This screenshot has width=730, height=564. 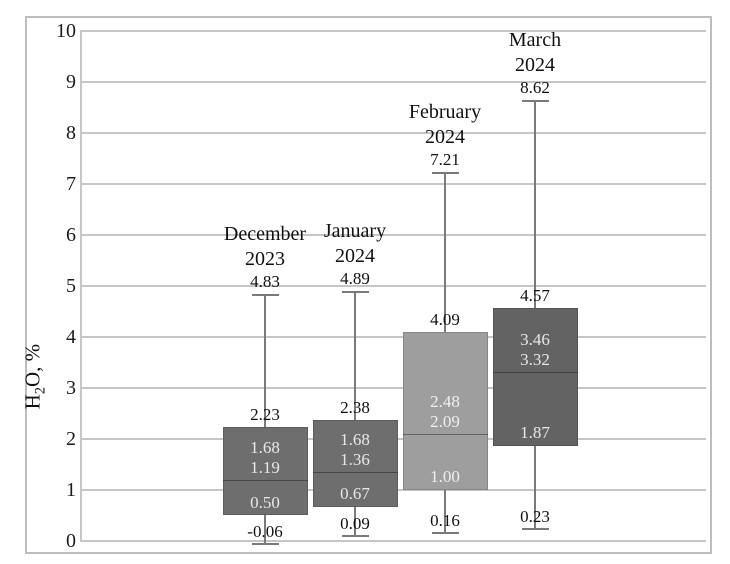 What do you see at coordinates (535, 40) in the screenshot?
I see `column-title-line: March` at bounding box center [535, 40].